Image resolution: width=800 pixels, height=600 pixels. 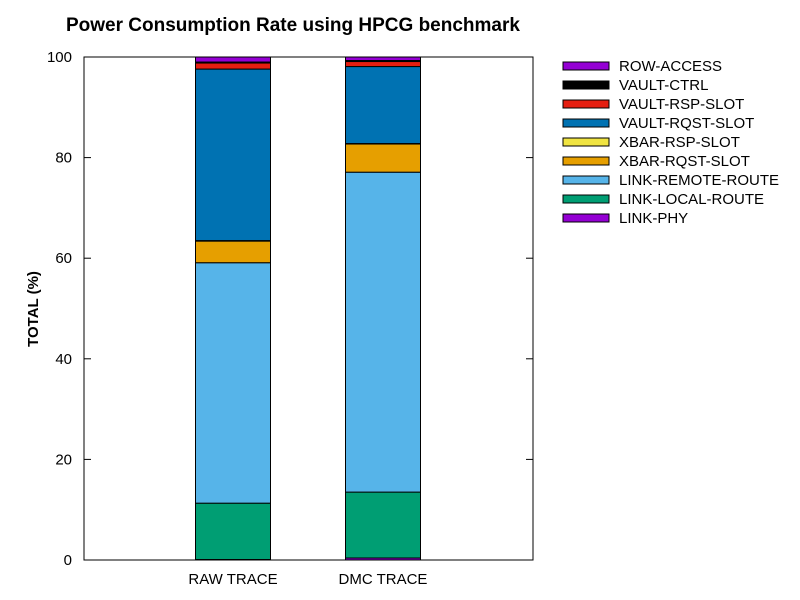 What do you see at coordinates (686, 123) in the screenshot?
I see `legend-label: VAULT-RQST-SLOT` at bounding box center [686, 123].